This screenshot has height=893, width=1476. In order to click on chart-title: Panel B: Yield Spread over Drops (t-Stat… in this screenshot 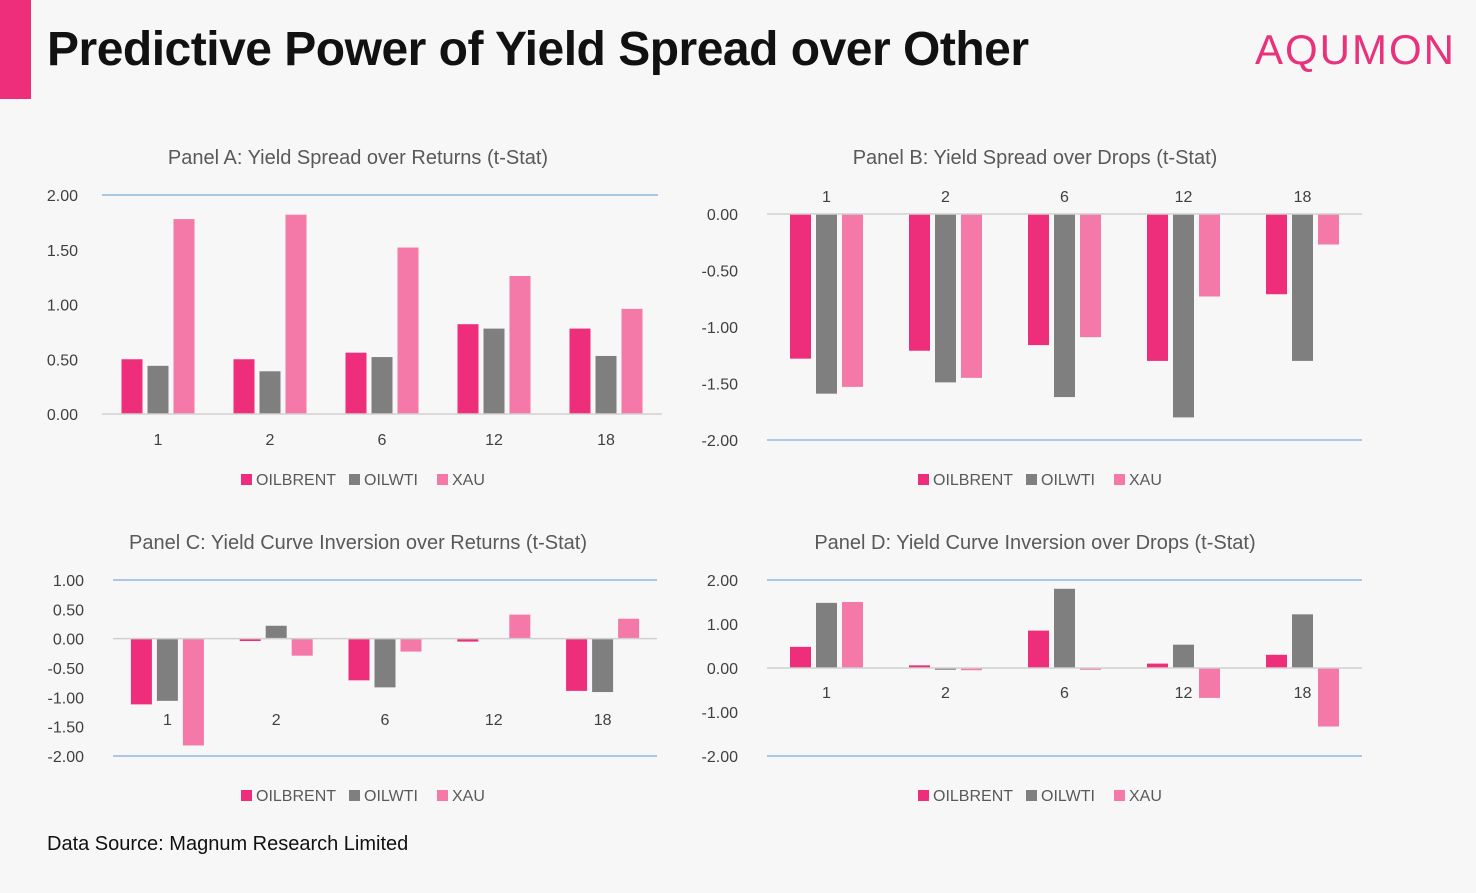, I will do `click(1035, 158)`.